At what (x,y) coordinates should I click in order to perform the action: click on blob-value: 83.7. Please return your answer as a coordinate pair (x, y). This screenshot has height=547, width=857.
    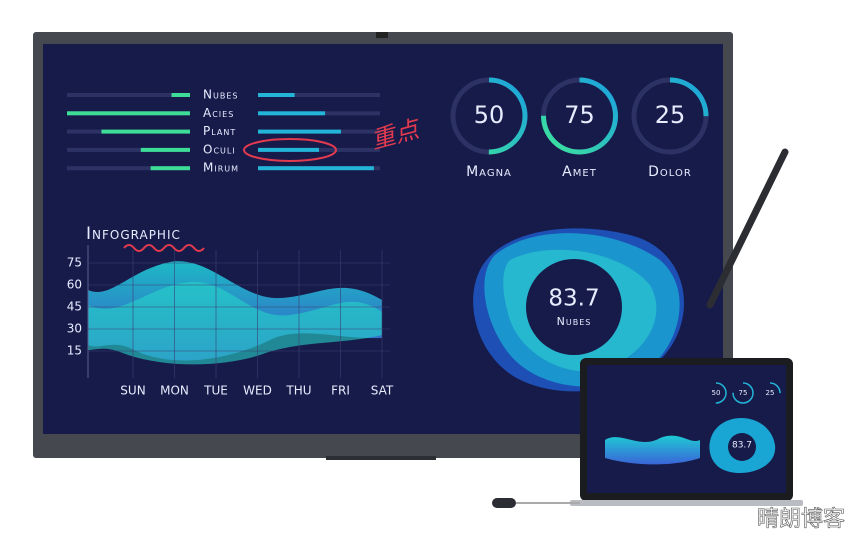
    Looking at the image, I should click on (573, 299).